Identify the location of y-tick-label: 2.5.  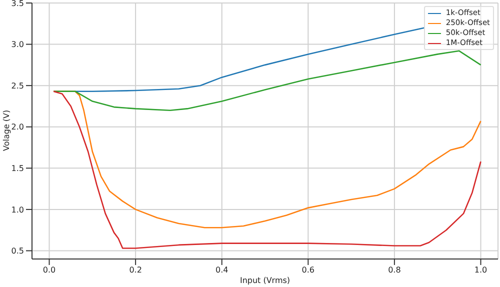
(17, 85).